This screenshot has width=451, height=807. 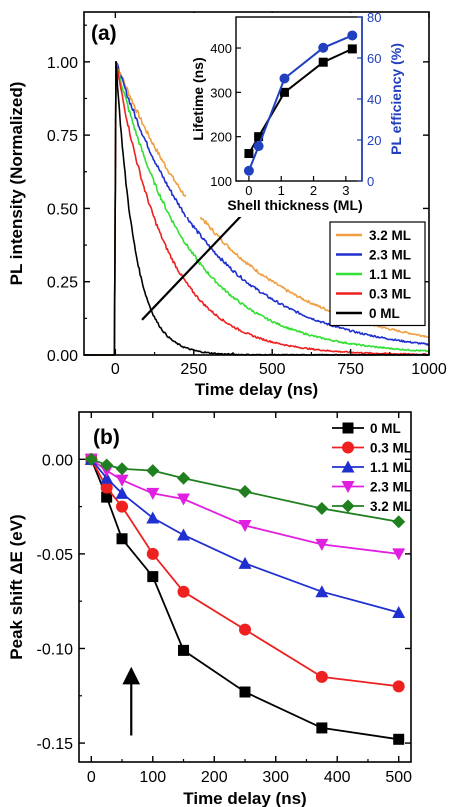 What do you see at coordinates (374, 58) in the screenshot?
I see `inset-y2-tick-label: 60` at bounding box center [374, 58].